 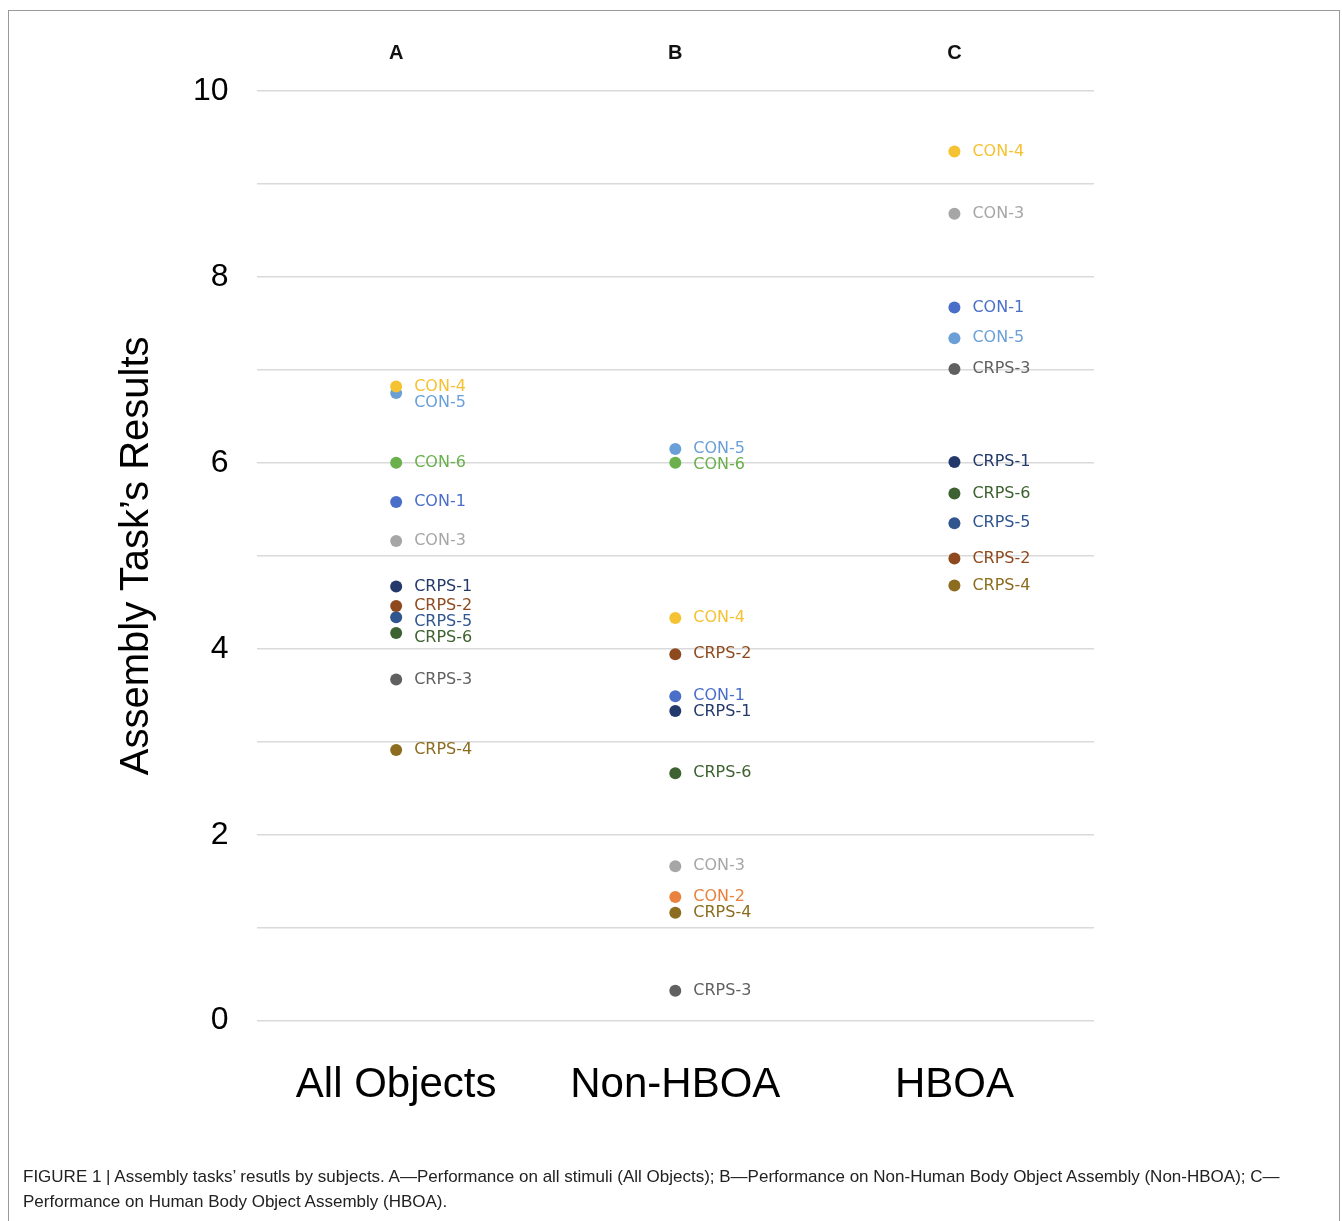 I want to click on y-tick-label: 8, so click(x=219, y=274).